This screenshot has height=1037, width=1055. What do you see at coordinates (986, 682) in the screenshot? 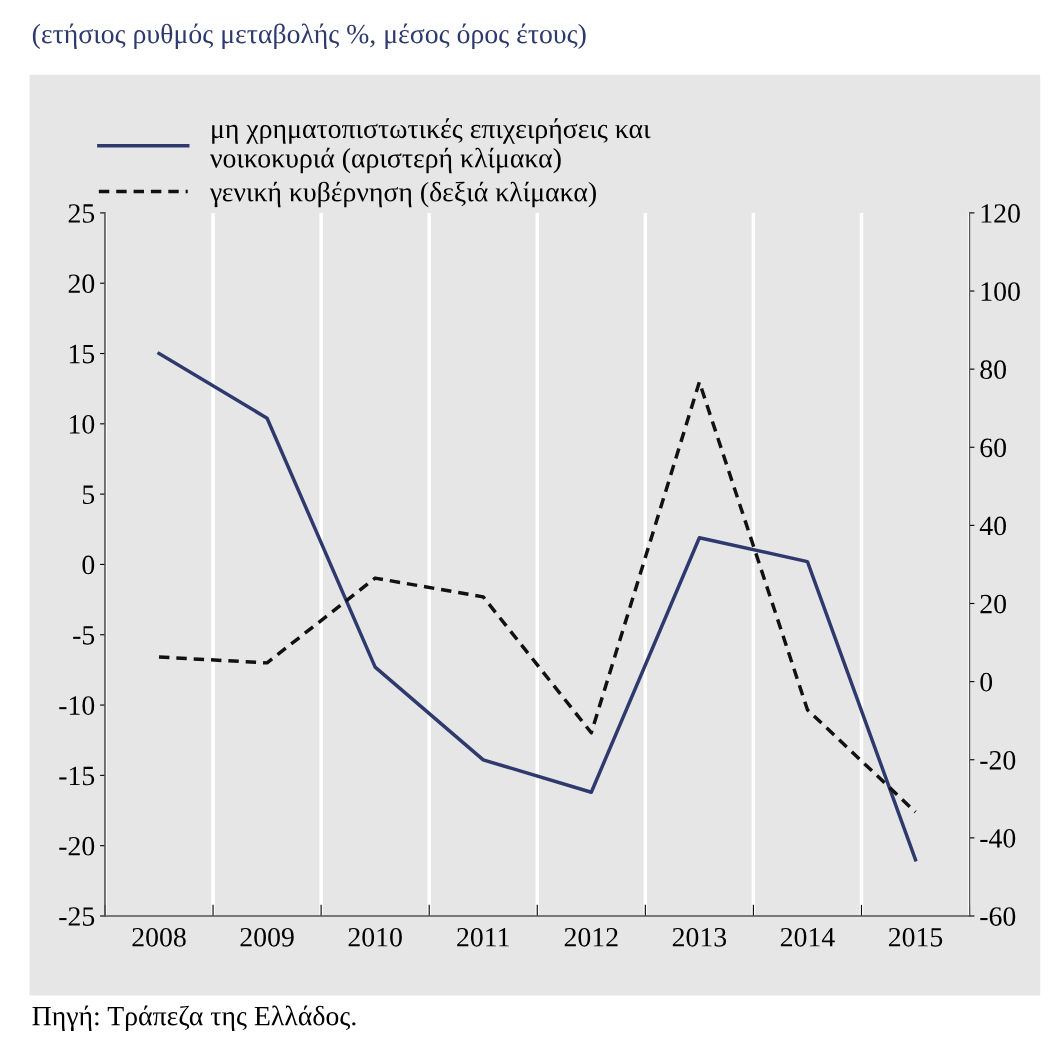
I see `y2-tick-label: 0` at bounding box center [986, 682].